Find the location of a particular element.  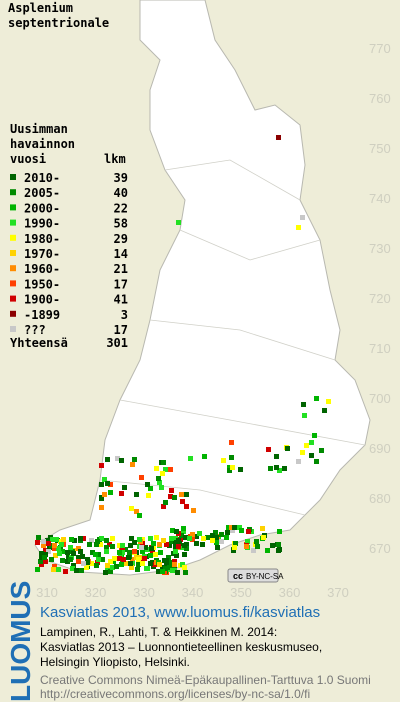

legend-count: 39 is located at coordinates (121, 178).